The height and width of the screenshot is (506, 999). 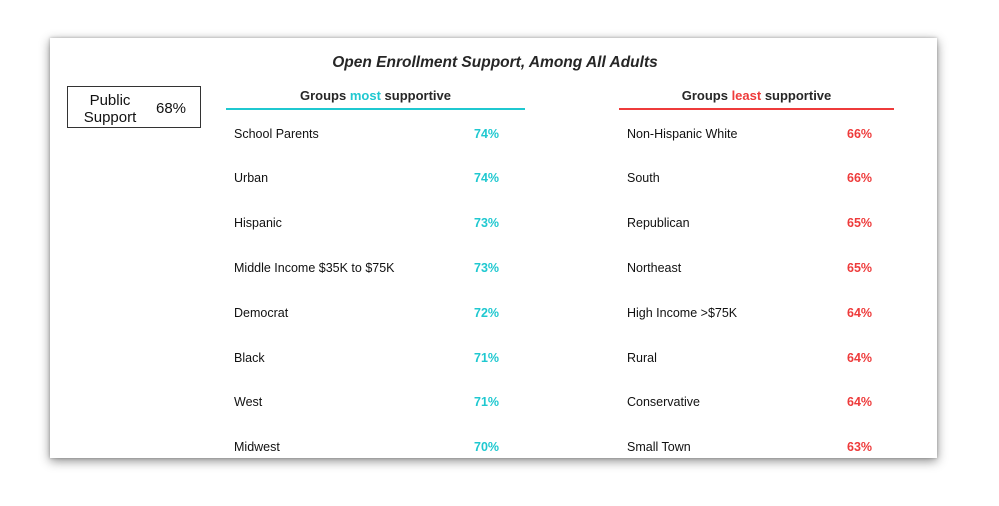 I want to click on row-label: High Income >$75K, so click(x=682, y=312).